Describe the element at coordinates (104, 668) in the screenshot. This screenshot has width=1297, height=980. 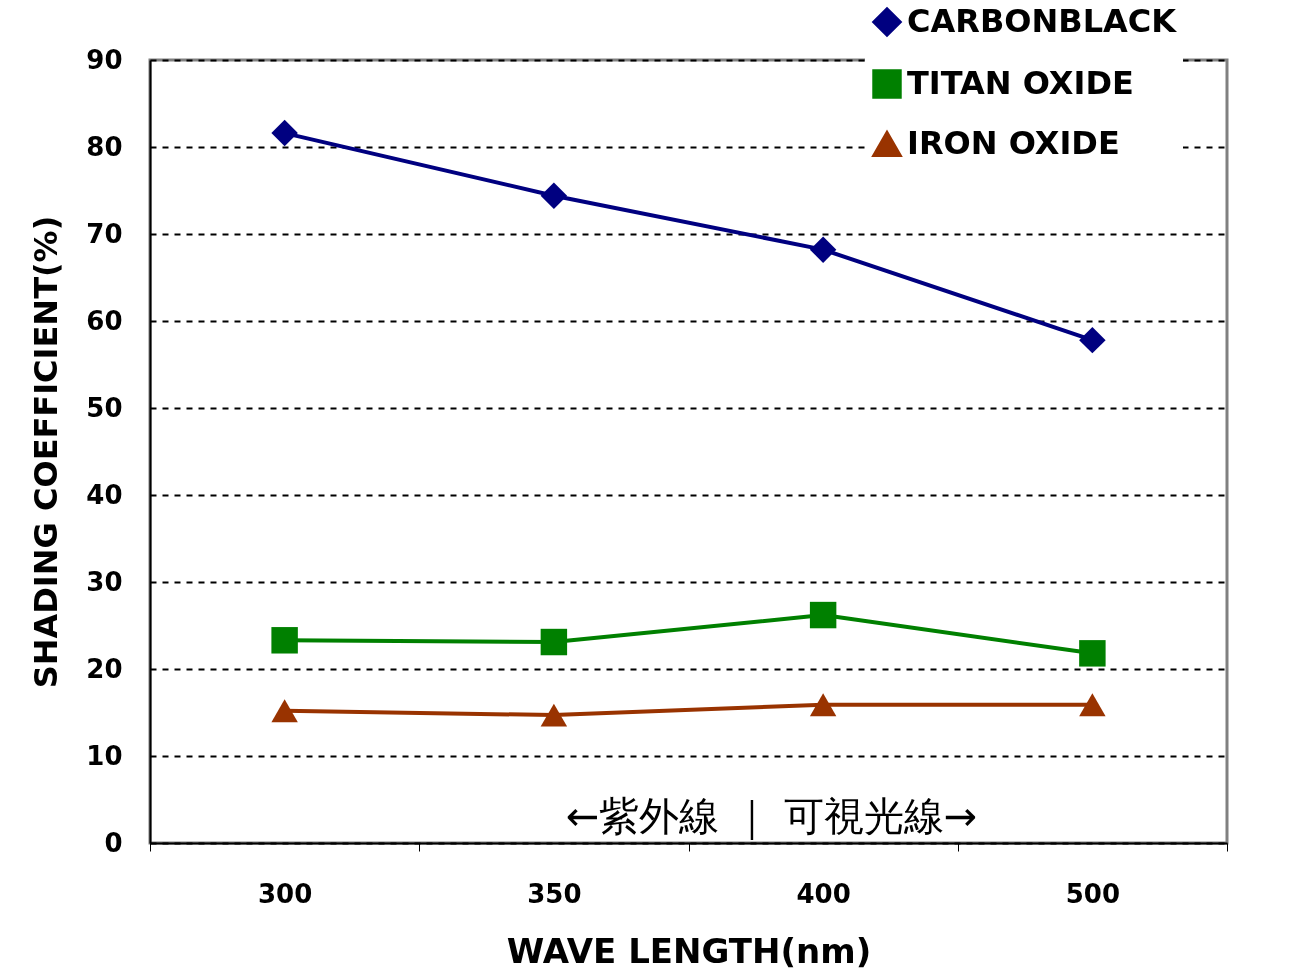
I see `y-tick-label: 20` at that location.